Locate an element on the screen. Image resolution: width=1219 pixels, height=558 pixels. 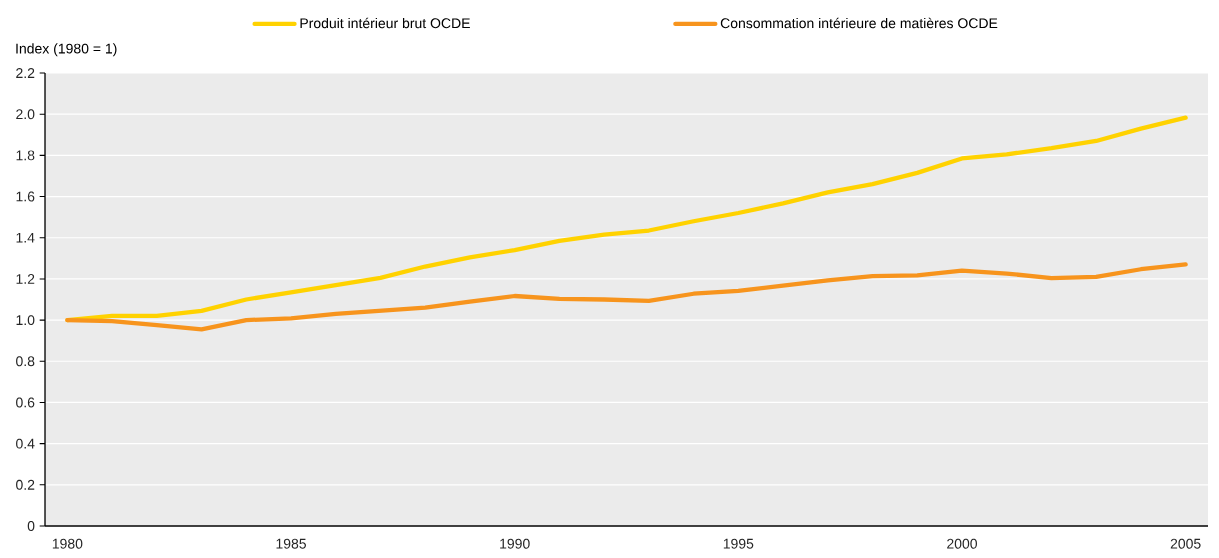
x-tick-label: 2005 is located at coordinates (1185, 543).